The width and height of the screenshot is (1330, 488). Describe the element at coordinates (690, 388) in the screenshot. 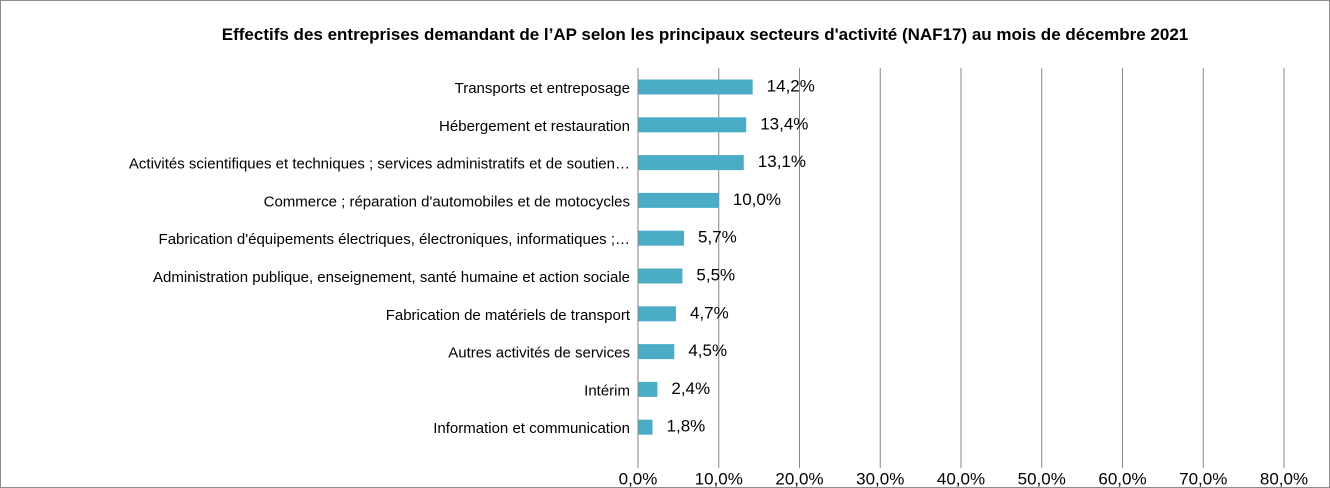

I see `data-label: 2,4%` at that location.